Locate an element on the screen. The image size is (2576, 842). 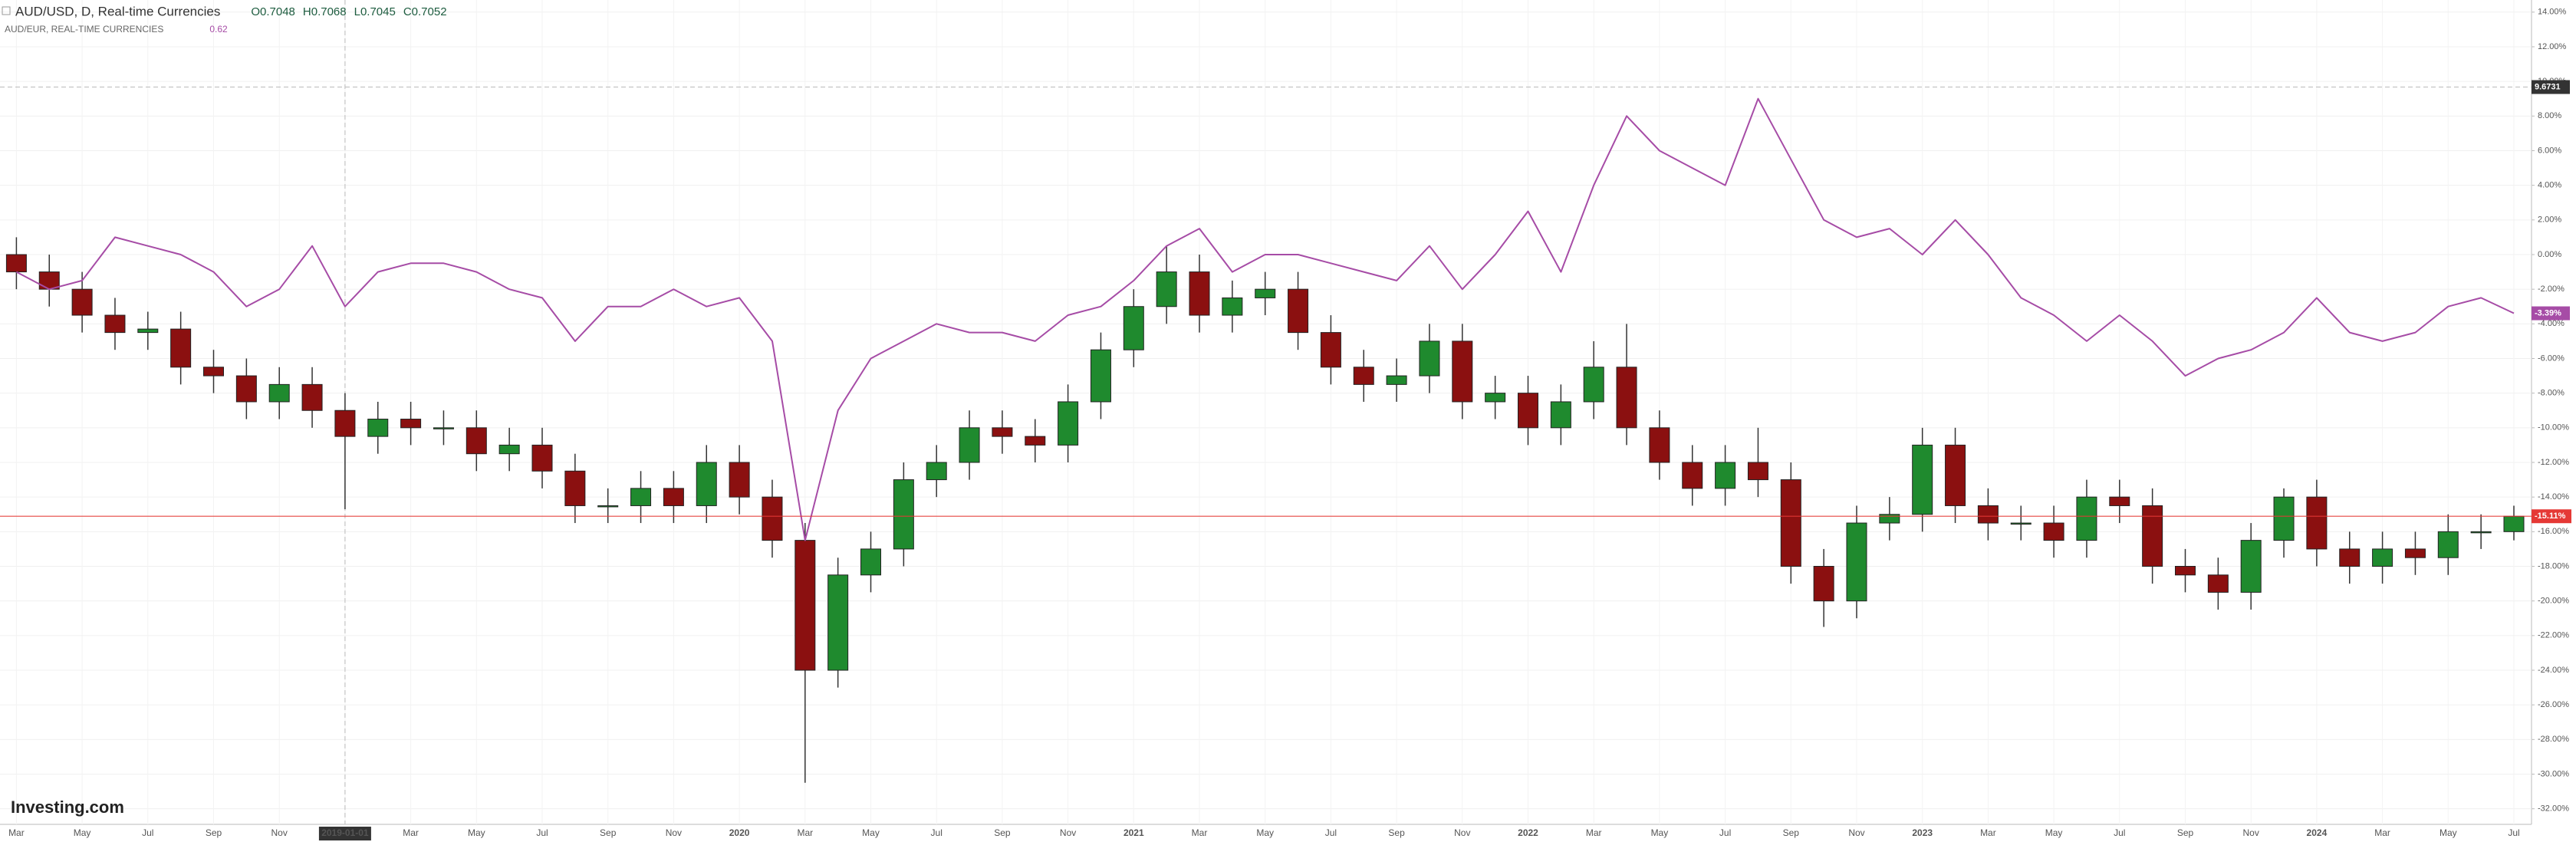
y-tick-label: -2.00% is located at coordinates (2551, 289).